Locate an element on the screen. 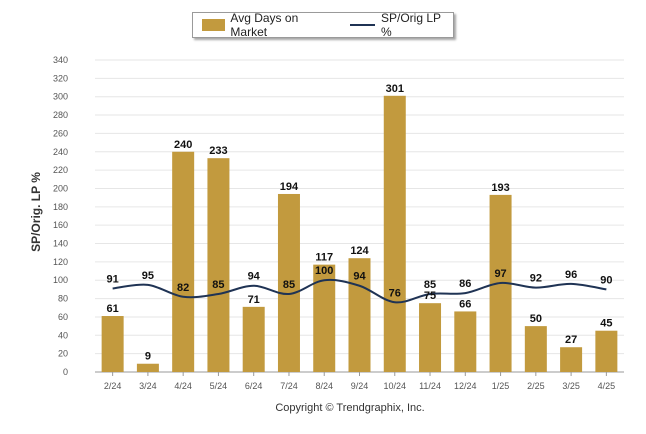  legend-bar-swatch is located at coordinates (214, 25).